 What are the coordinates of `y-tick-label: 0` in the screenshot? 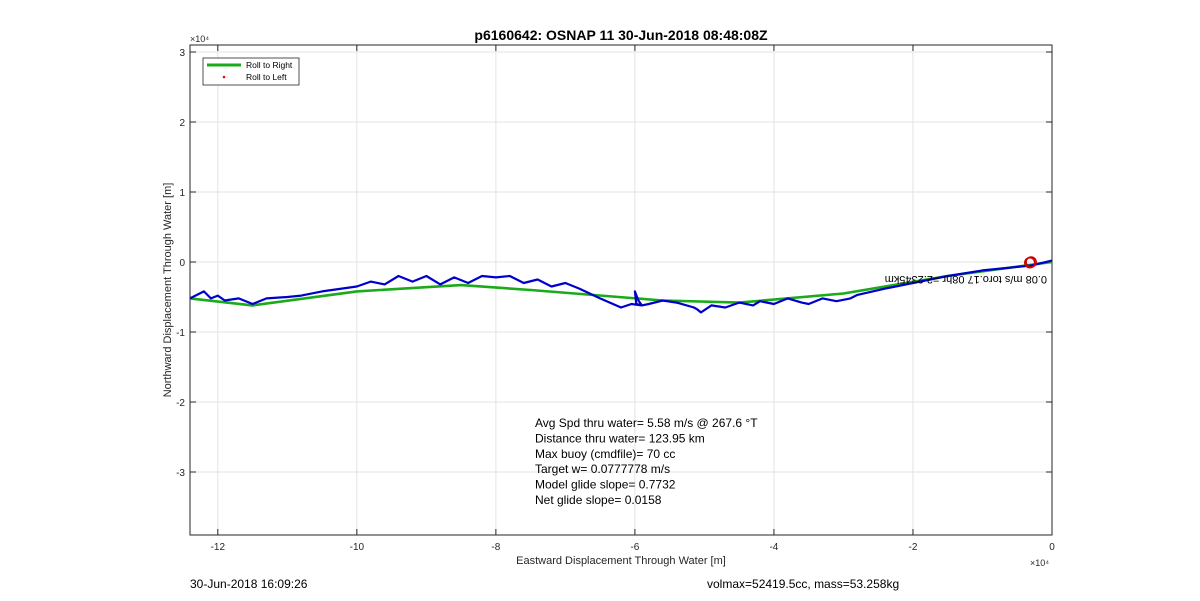 It's located at (182, 263).